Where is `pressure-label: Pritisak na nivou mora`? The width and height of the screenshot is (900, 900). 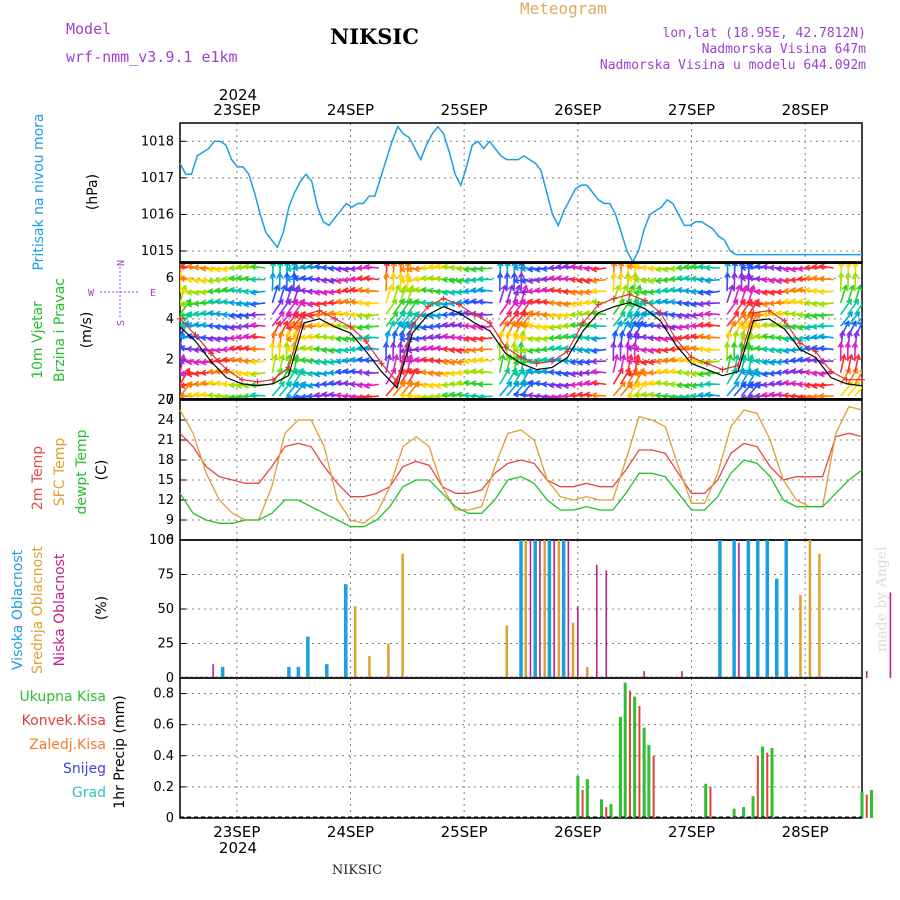 pressure-label: Pritisak na nivou mora is located at coordinates (39, 191).